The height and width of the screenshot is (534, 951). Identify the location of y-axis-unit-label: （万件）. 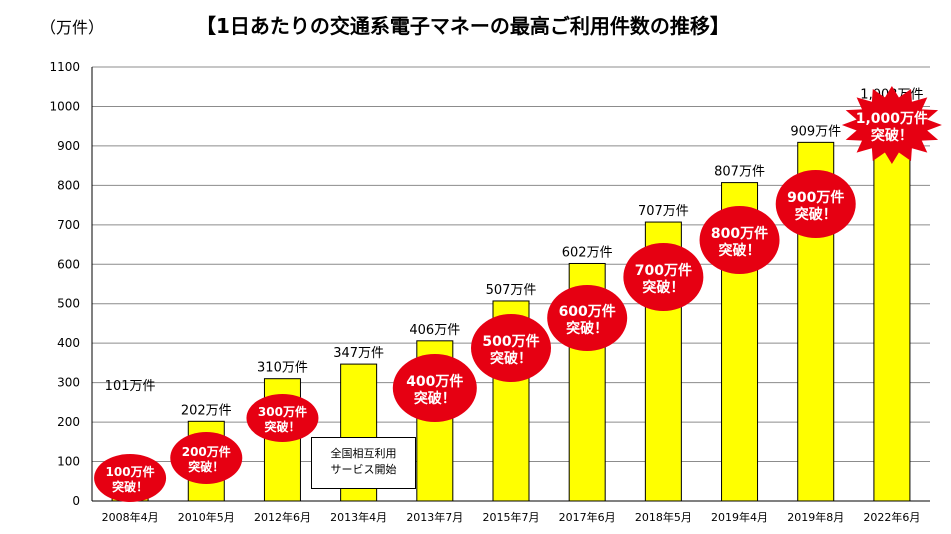
(72, 27).